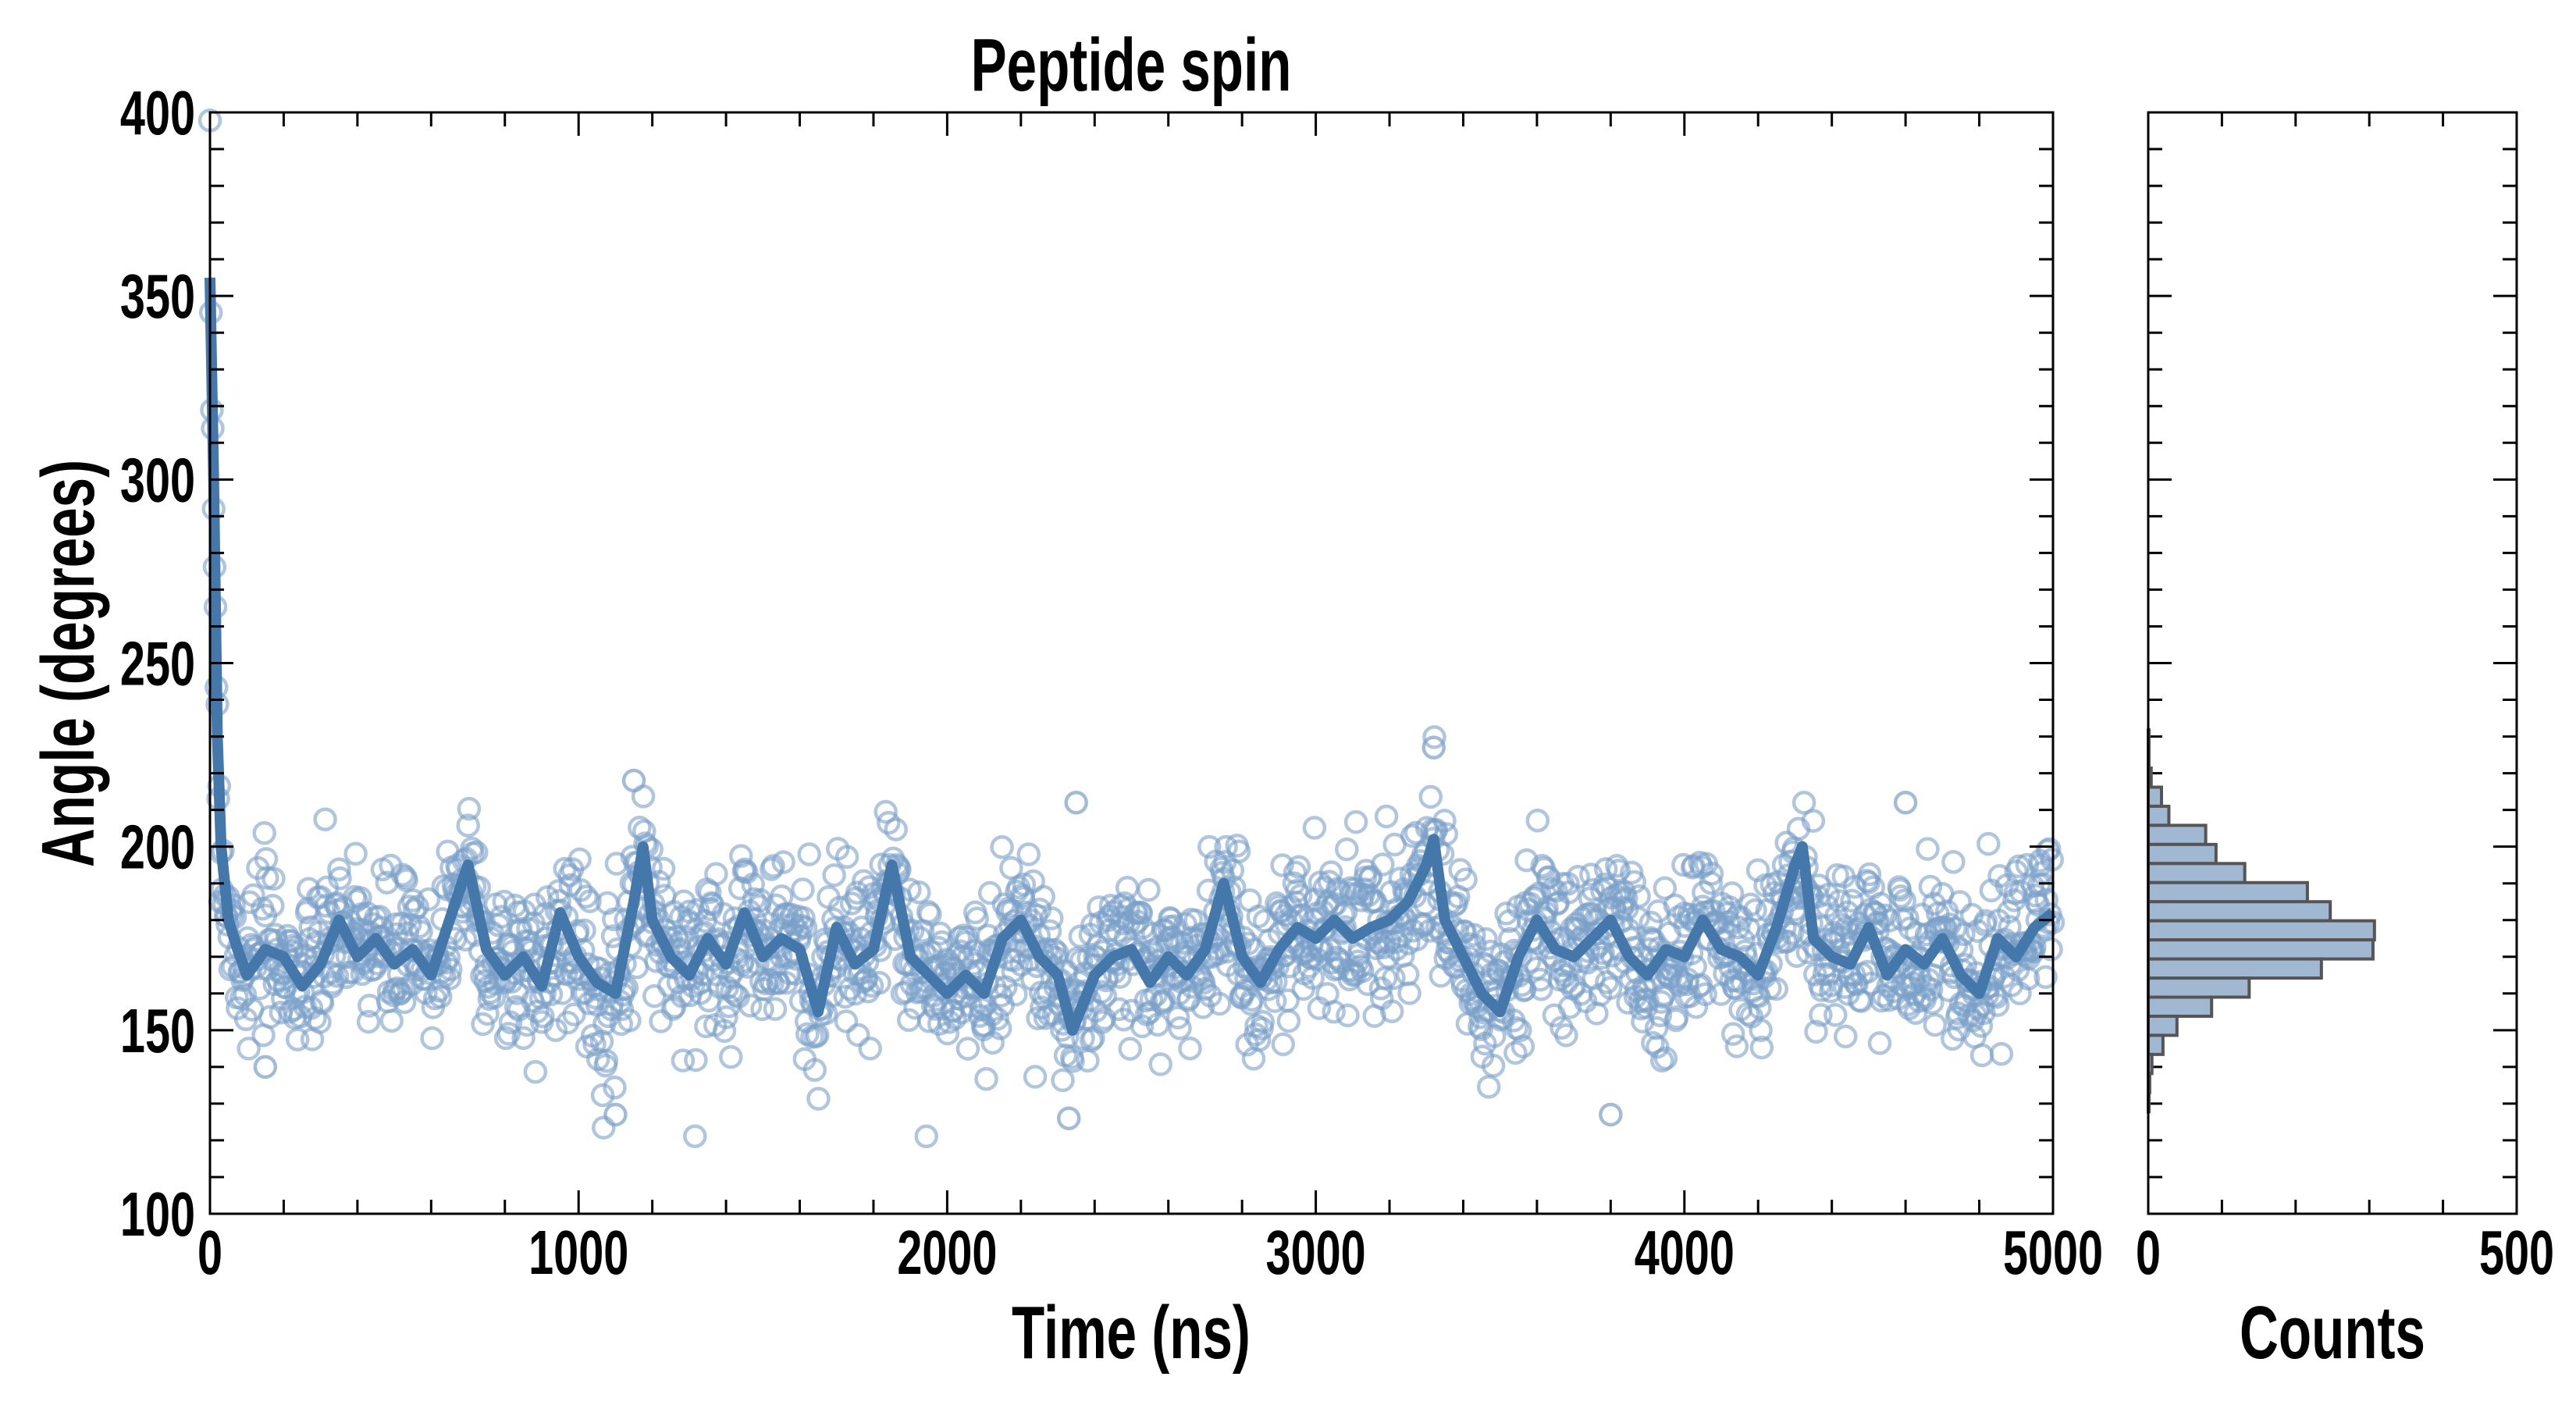 The width and height of the screenshot is (2576, 1405). I want to click on x-tick-label: 2000, so click(947, 1253).